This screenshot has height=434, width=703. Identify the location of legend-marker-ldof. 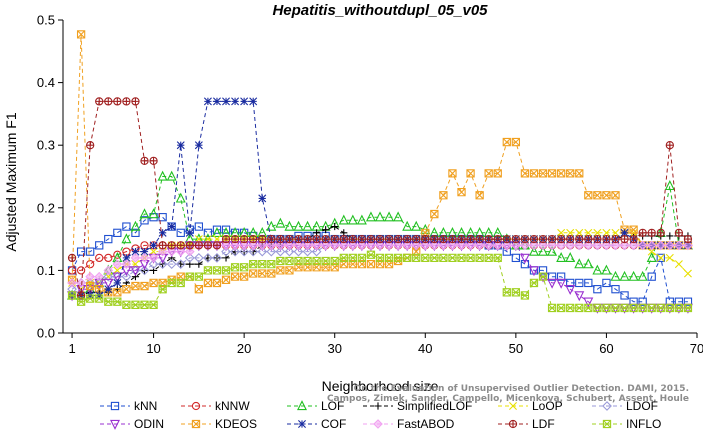
(607, 406).